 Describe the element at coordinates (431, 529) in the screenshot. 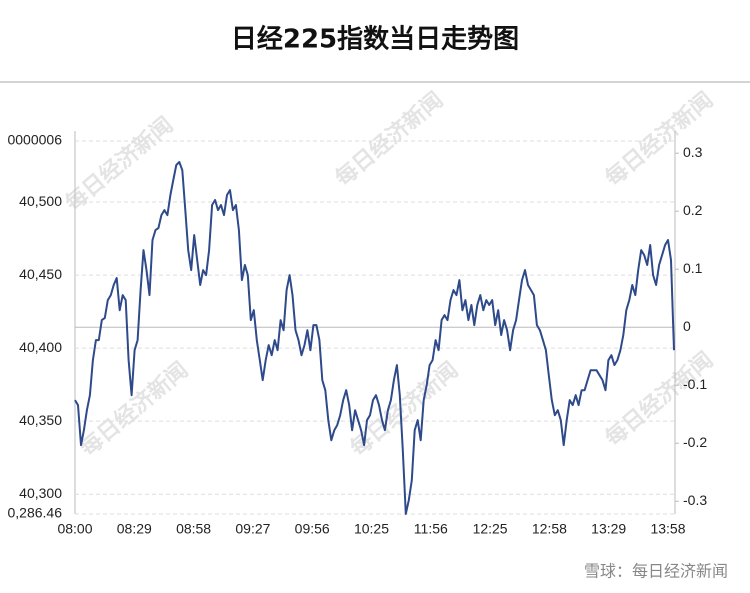

I see `x-tick-label: 11:56` at that location.